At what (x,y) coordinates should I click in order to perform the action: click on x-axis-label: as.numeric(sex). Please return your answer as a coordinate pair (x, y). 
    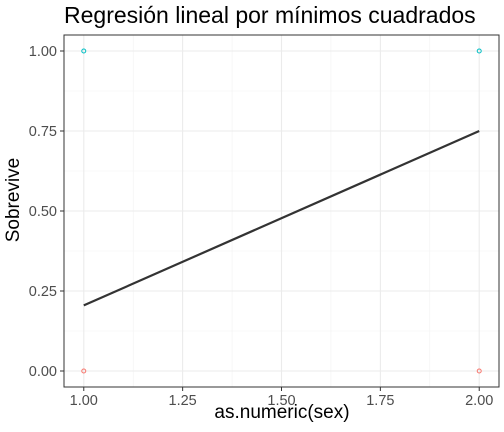
    Looking at the image, I should click on (282, 412).